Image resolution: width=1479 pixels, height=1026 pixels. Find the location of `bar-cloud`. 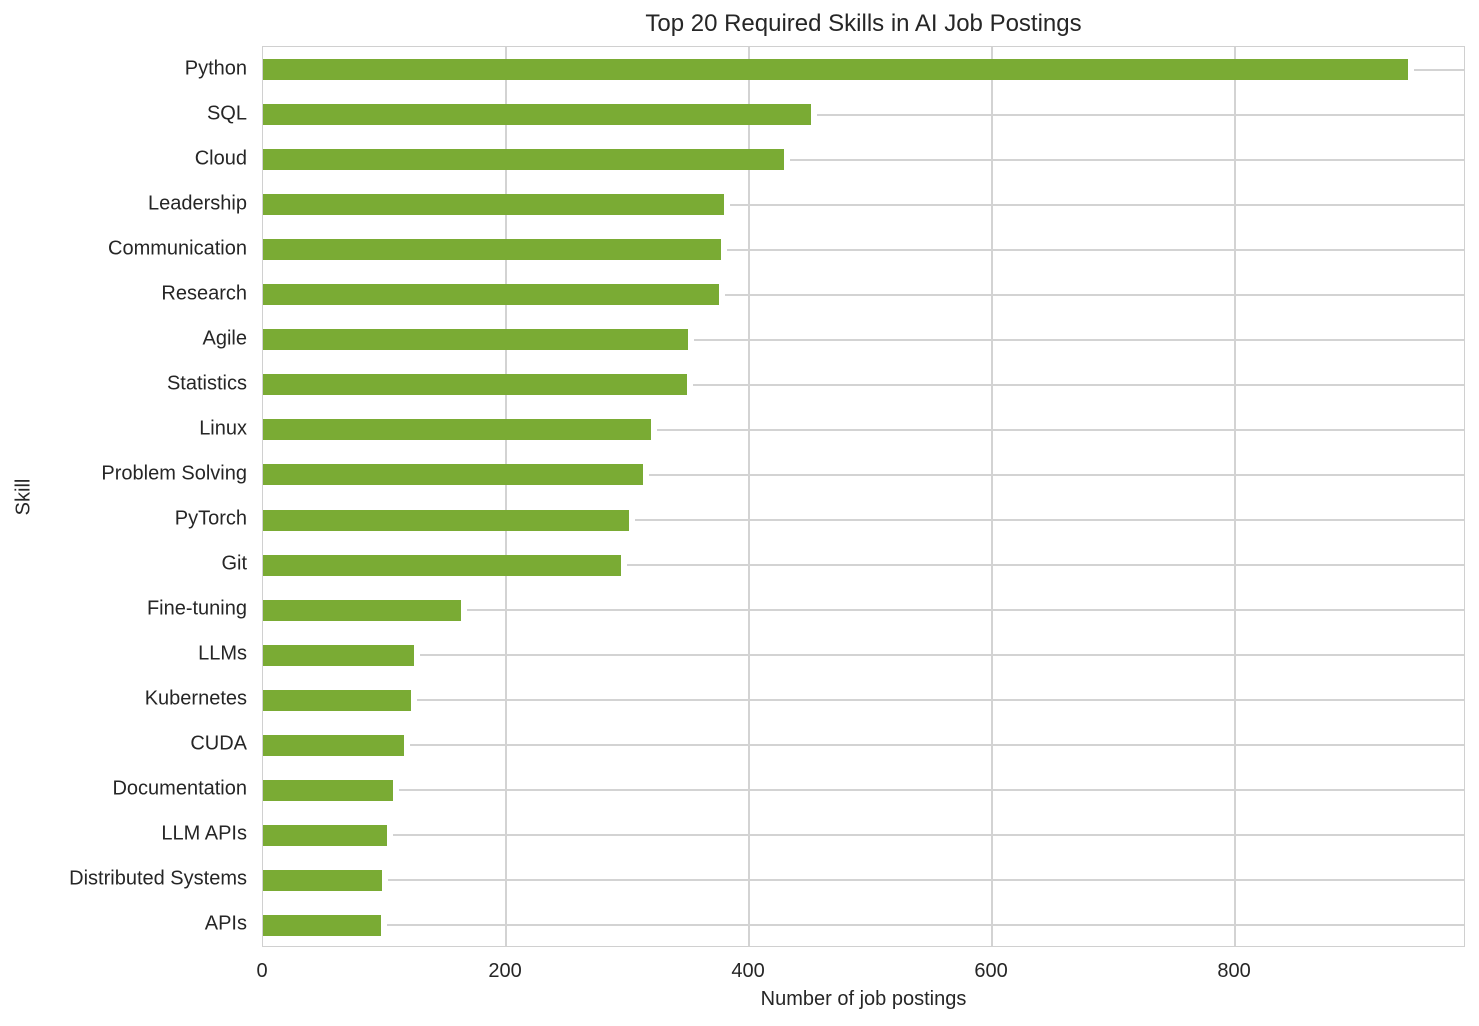

bar-cloud is located at coordinates (524, 160).